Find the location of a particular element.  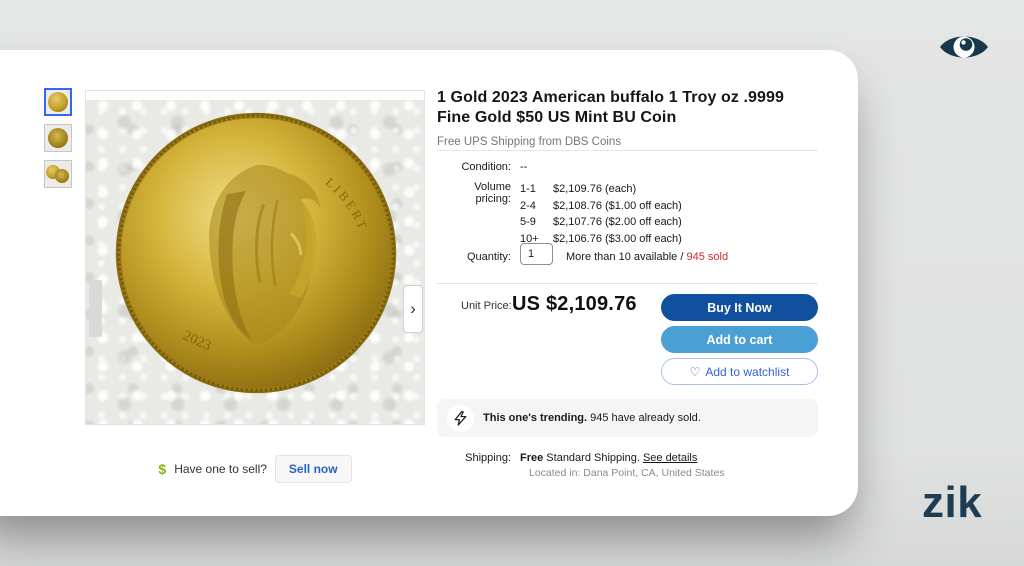

condition-label: Condition: is located at coordinates (486, 167).